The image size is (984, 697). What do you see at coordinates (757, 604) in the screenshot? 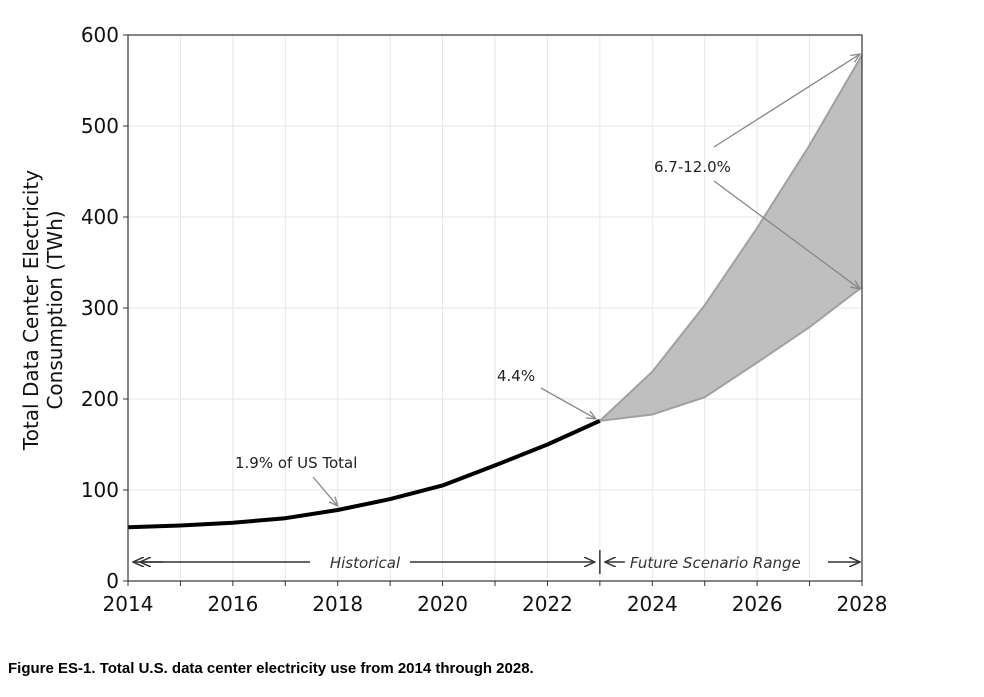
I see `x-tick-label: 2026` at bounding box center [757, 604].